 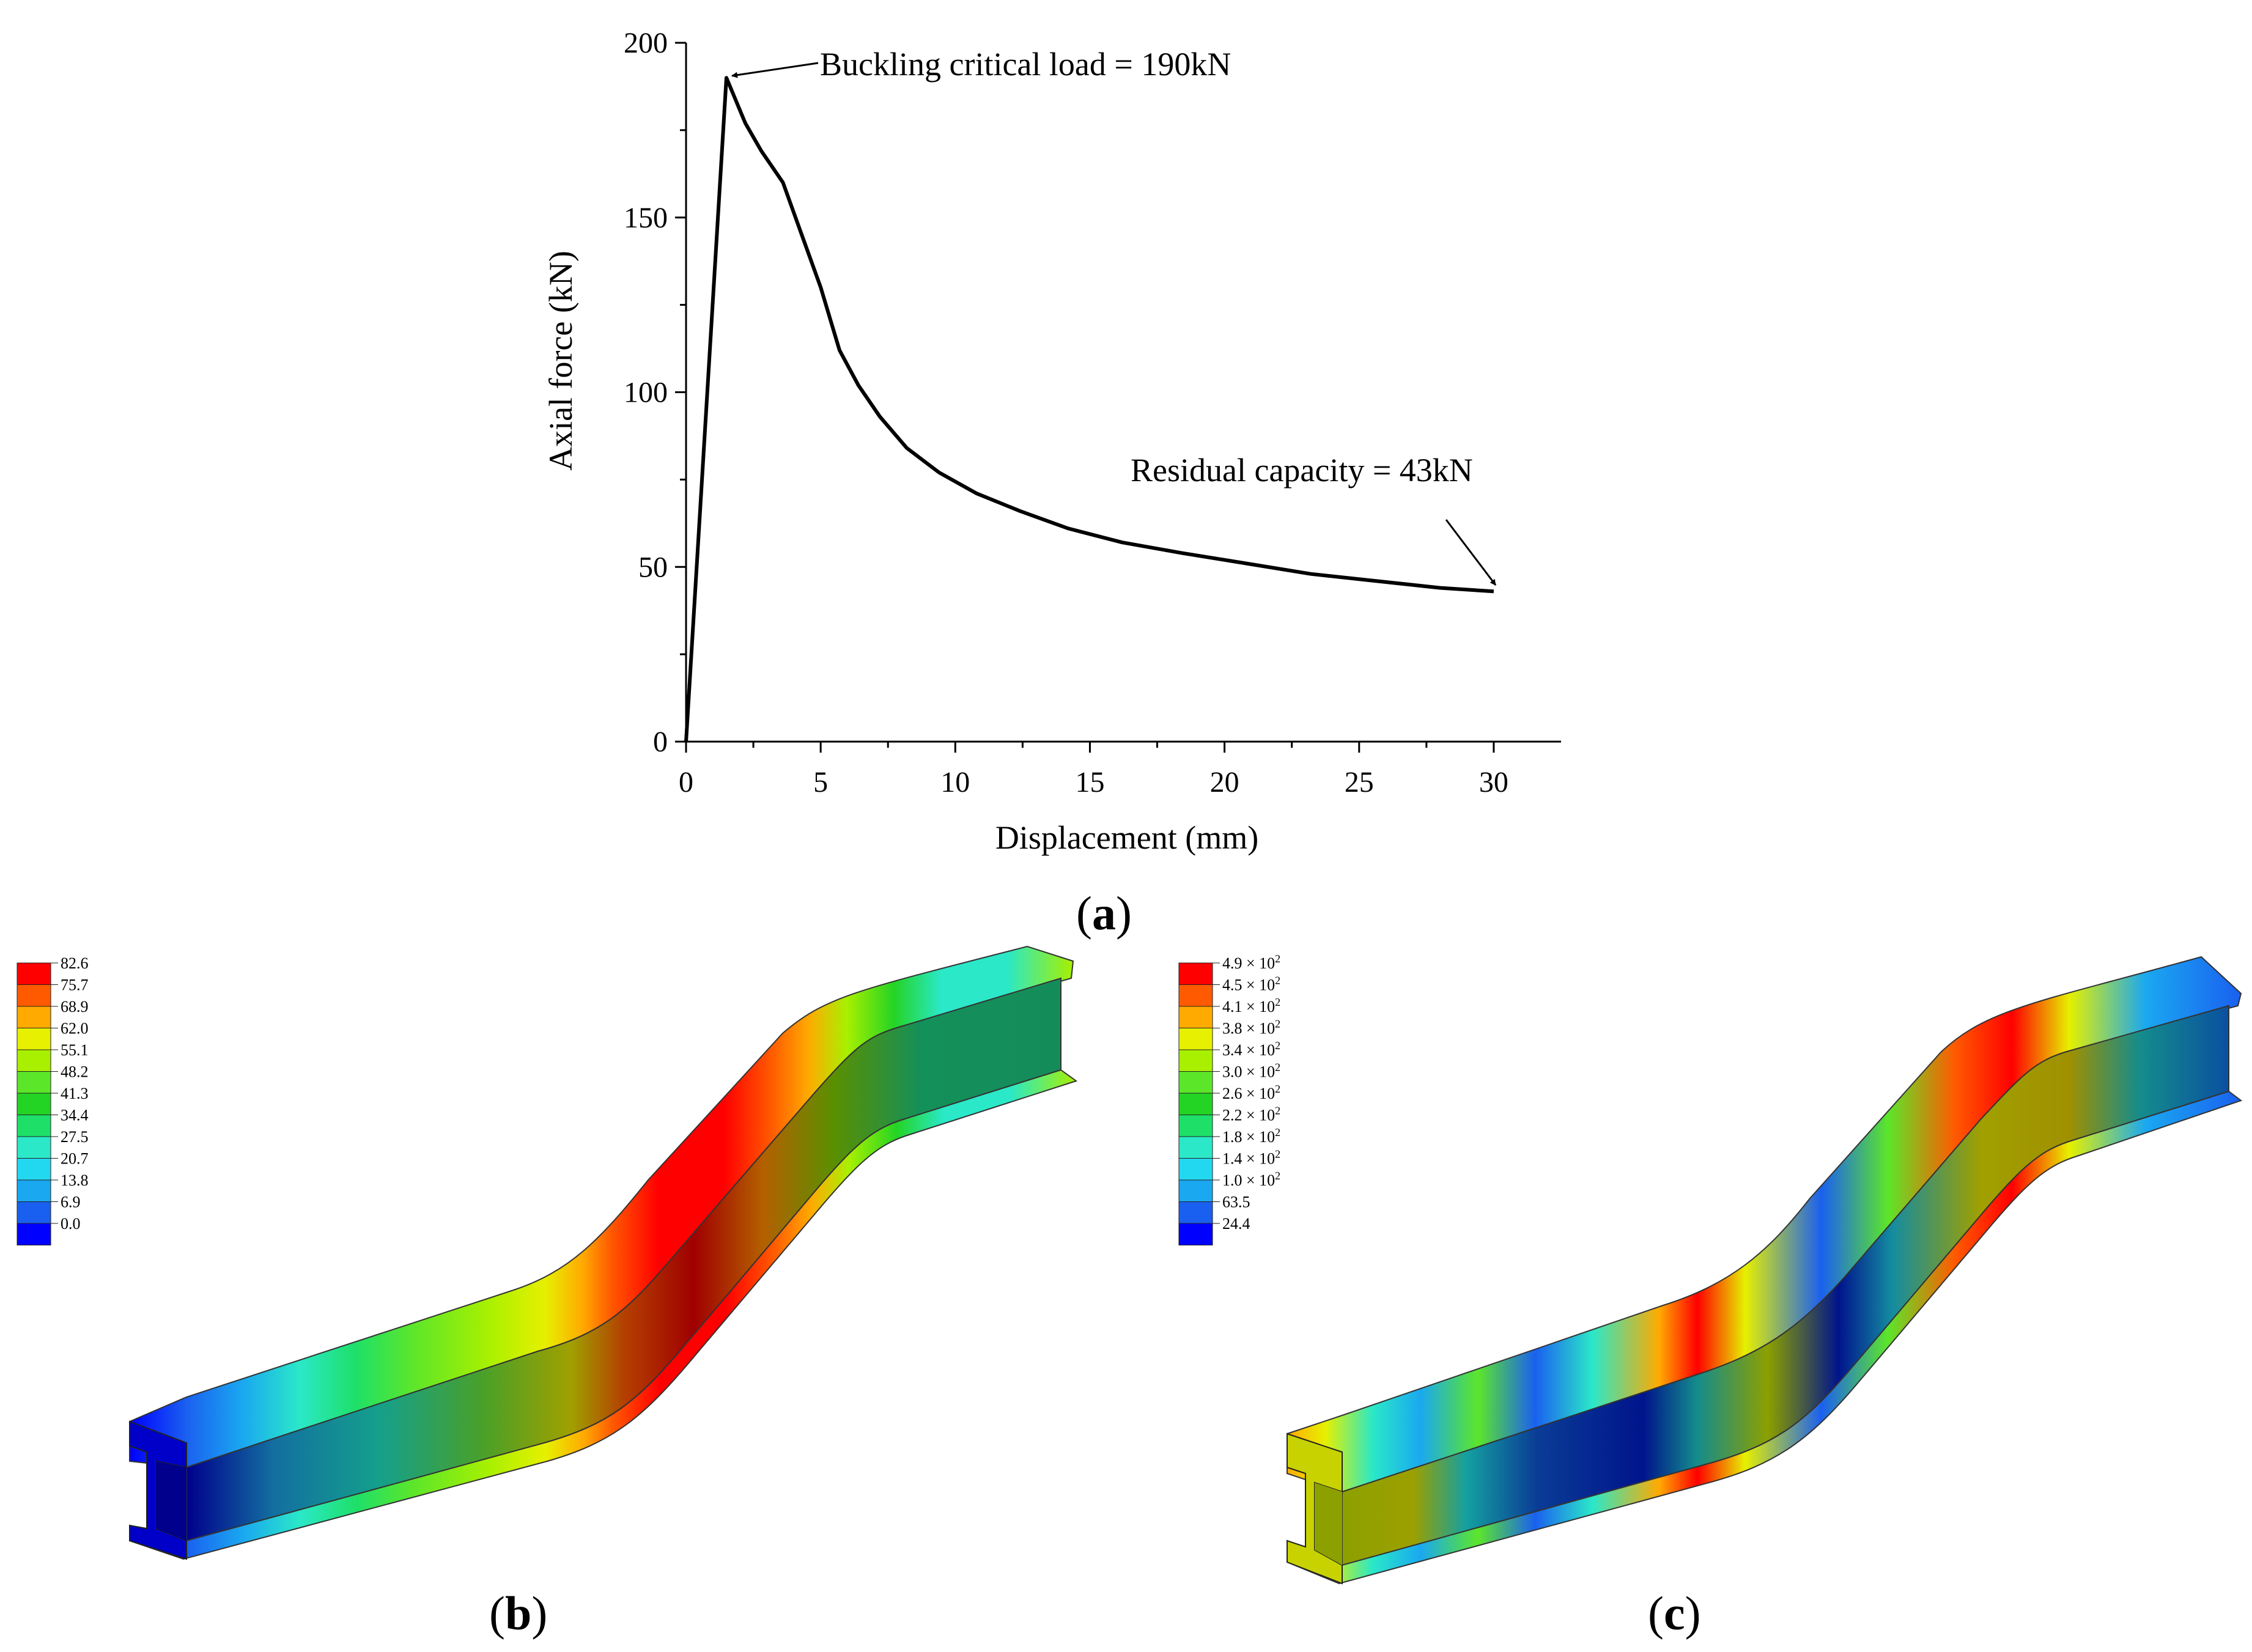 What do you see at coordinates (1251, 1136) in the screenshot?
I see `legend-label: 1.8 × 10²` at bounding box center [1251, 1136].